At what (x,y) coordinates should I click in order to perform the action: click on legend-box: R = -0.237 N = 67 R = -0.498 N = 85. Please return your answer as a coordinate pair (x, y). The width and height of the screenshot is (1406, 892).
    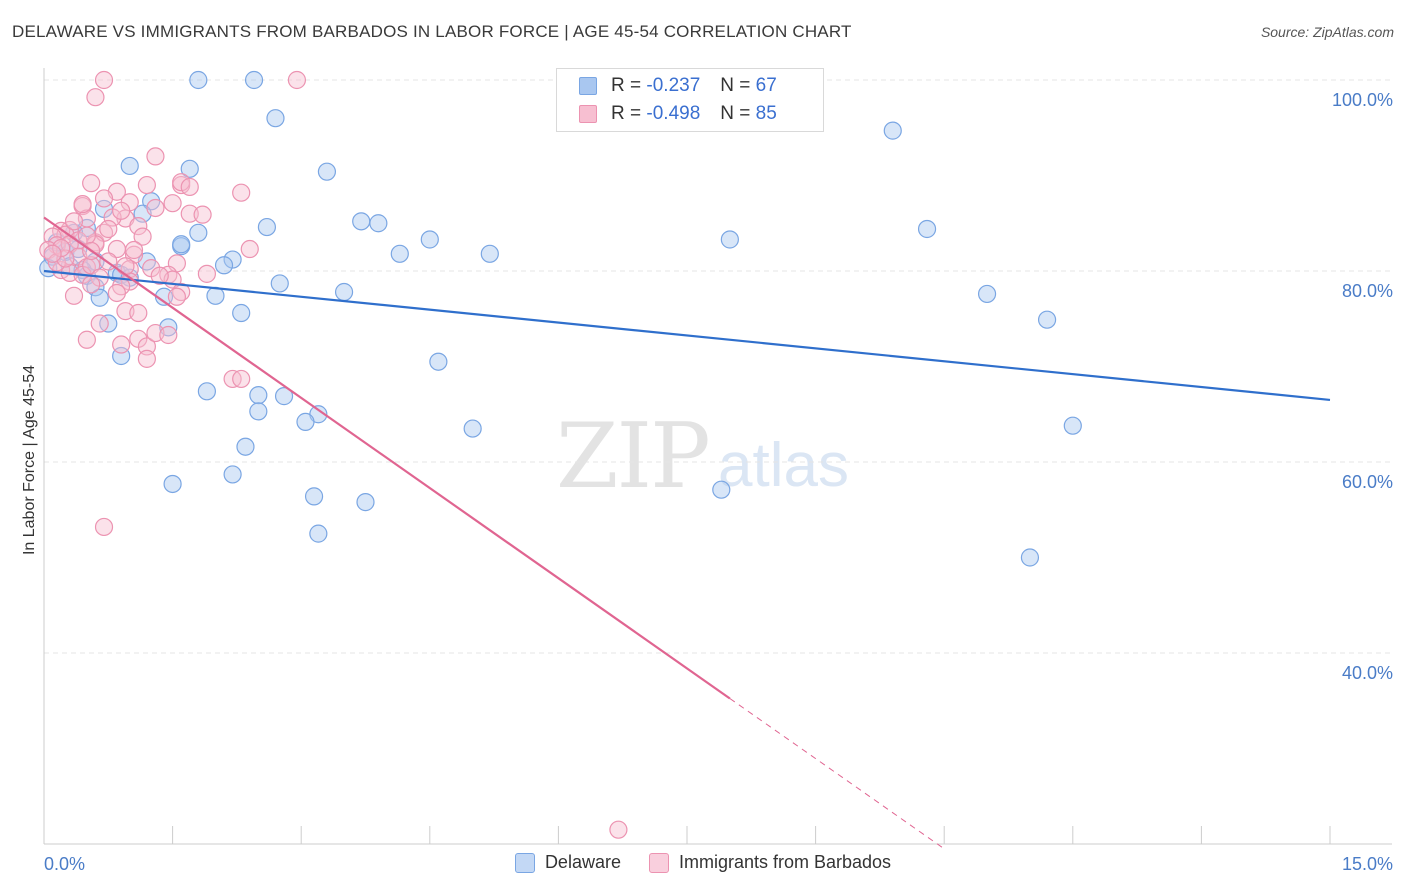
    Looking at the image, I should click on (690, 100).